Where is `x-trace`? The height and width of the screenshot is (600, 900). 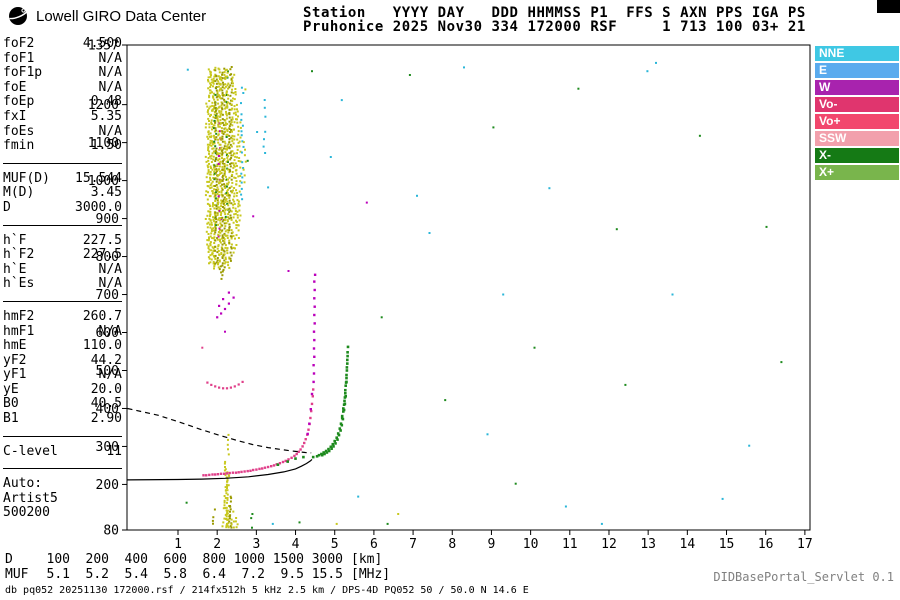
x-trace is located at coordinates (313, 405).